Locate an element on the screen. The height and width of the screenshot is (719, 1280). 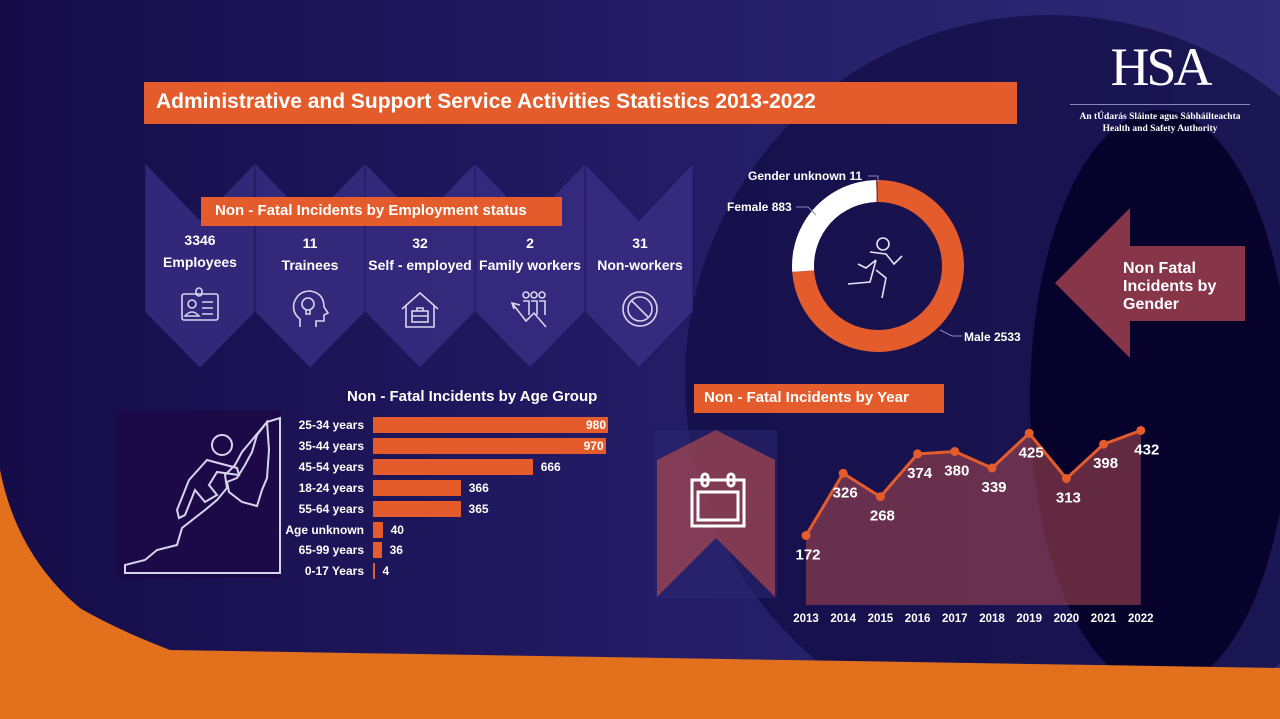
gender-donut-chart is located at coordinates (878, 263).